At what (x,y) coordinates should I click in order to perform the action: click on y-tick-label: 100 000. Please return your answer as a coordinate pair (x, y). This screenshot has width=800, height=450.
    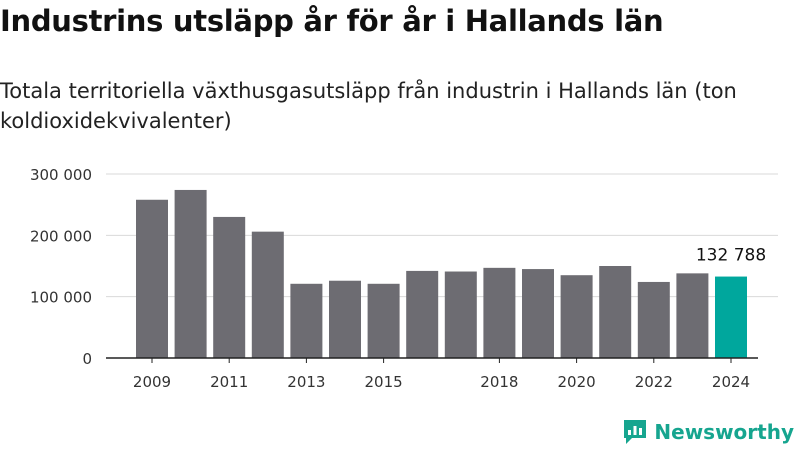
    Looking at the image, I should click on (61, 298).